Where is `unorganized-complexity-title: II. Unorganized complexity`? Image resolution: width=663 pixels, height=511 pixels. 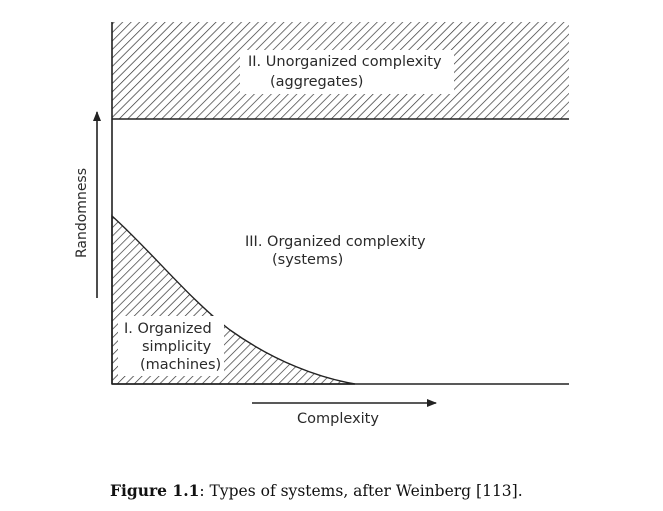
unorganized-complexity-title: II. Unorganized complexity is located at coordinates (345, 62).